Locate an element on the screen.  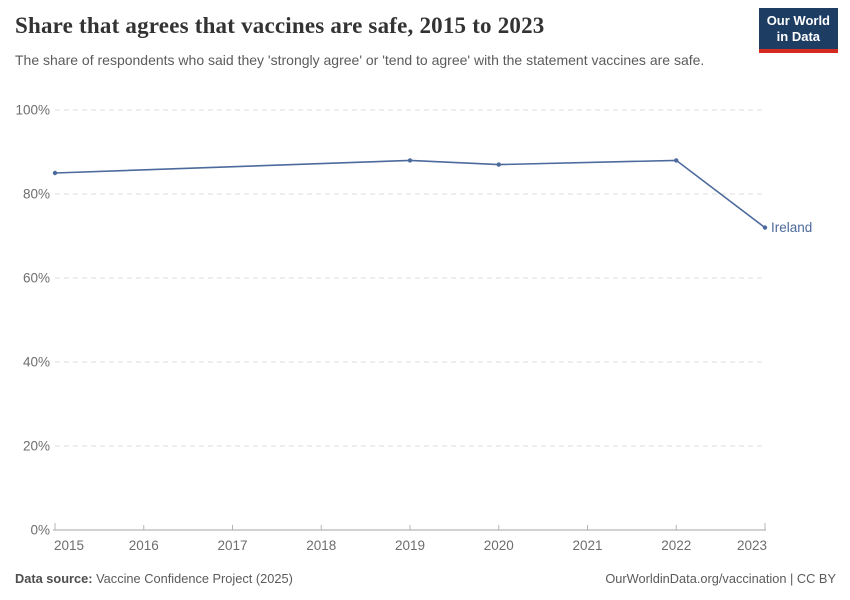
x-axis-tick-label: 2021 is located at coordinates (587, 545).